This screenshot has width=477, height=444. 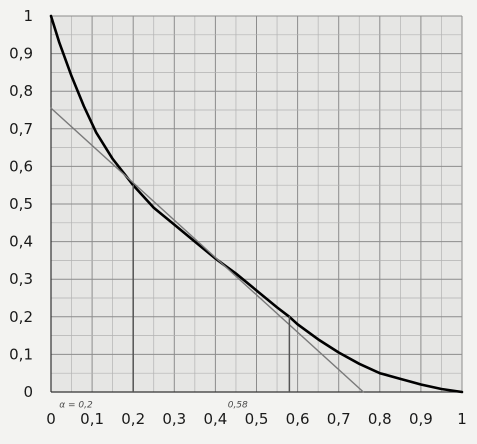 What do you see at coordinates (21, 166) in the screenshot?
I see `y-tick-label: 0,6` at bounding box center [21, 166].